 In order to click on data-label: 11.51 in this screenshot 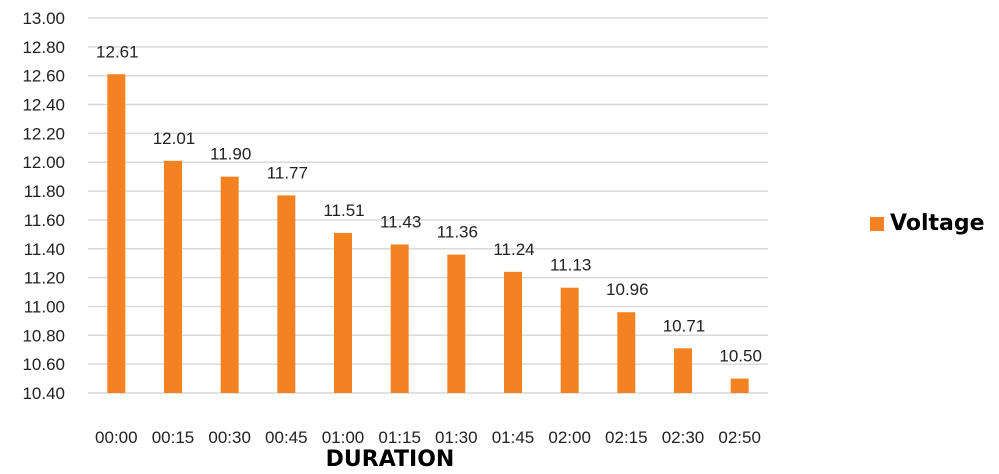, I will do `click(343, 210)`.